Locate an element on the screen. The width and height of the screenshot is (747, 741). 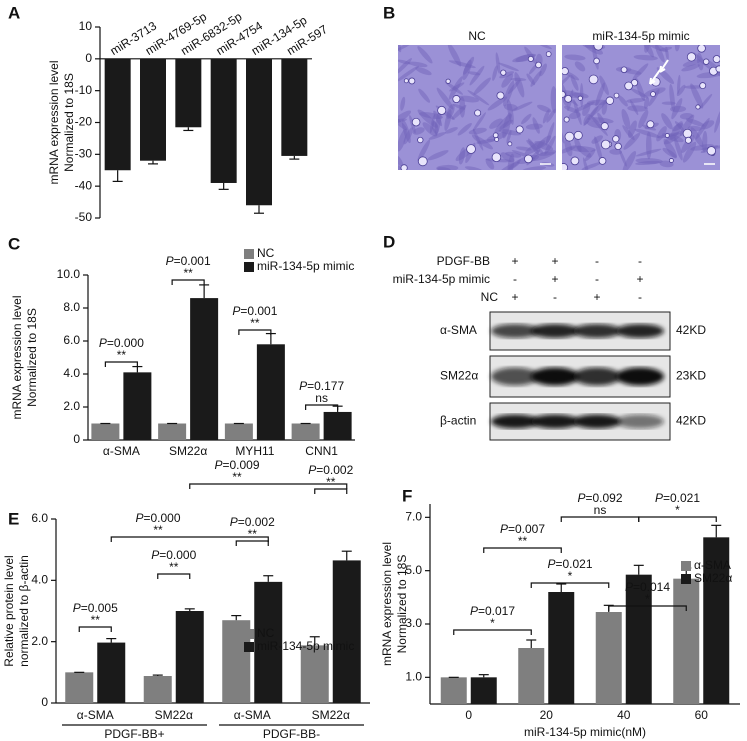
x-tick-label: CNN1 is located at coordinates (321, 451).